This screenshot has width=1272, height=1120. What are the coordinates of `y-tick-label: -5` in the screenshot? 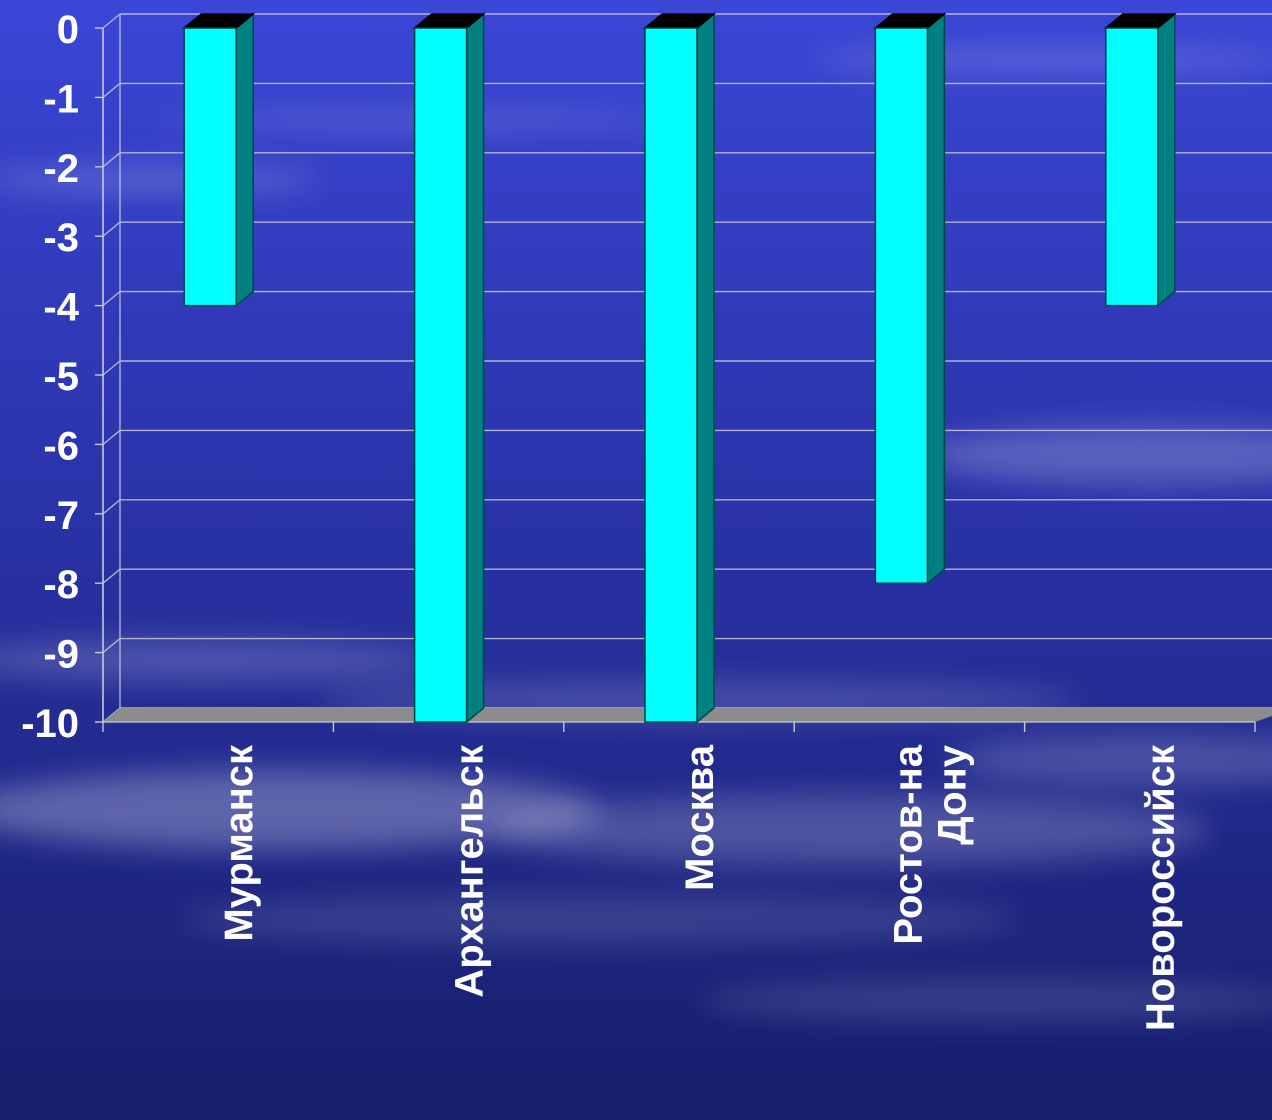 It's located at (61, 377).